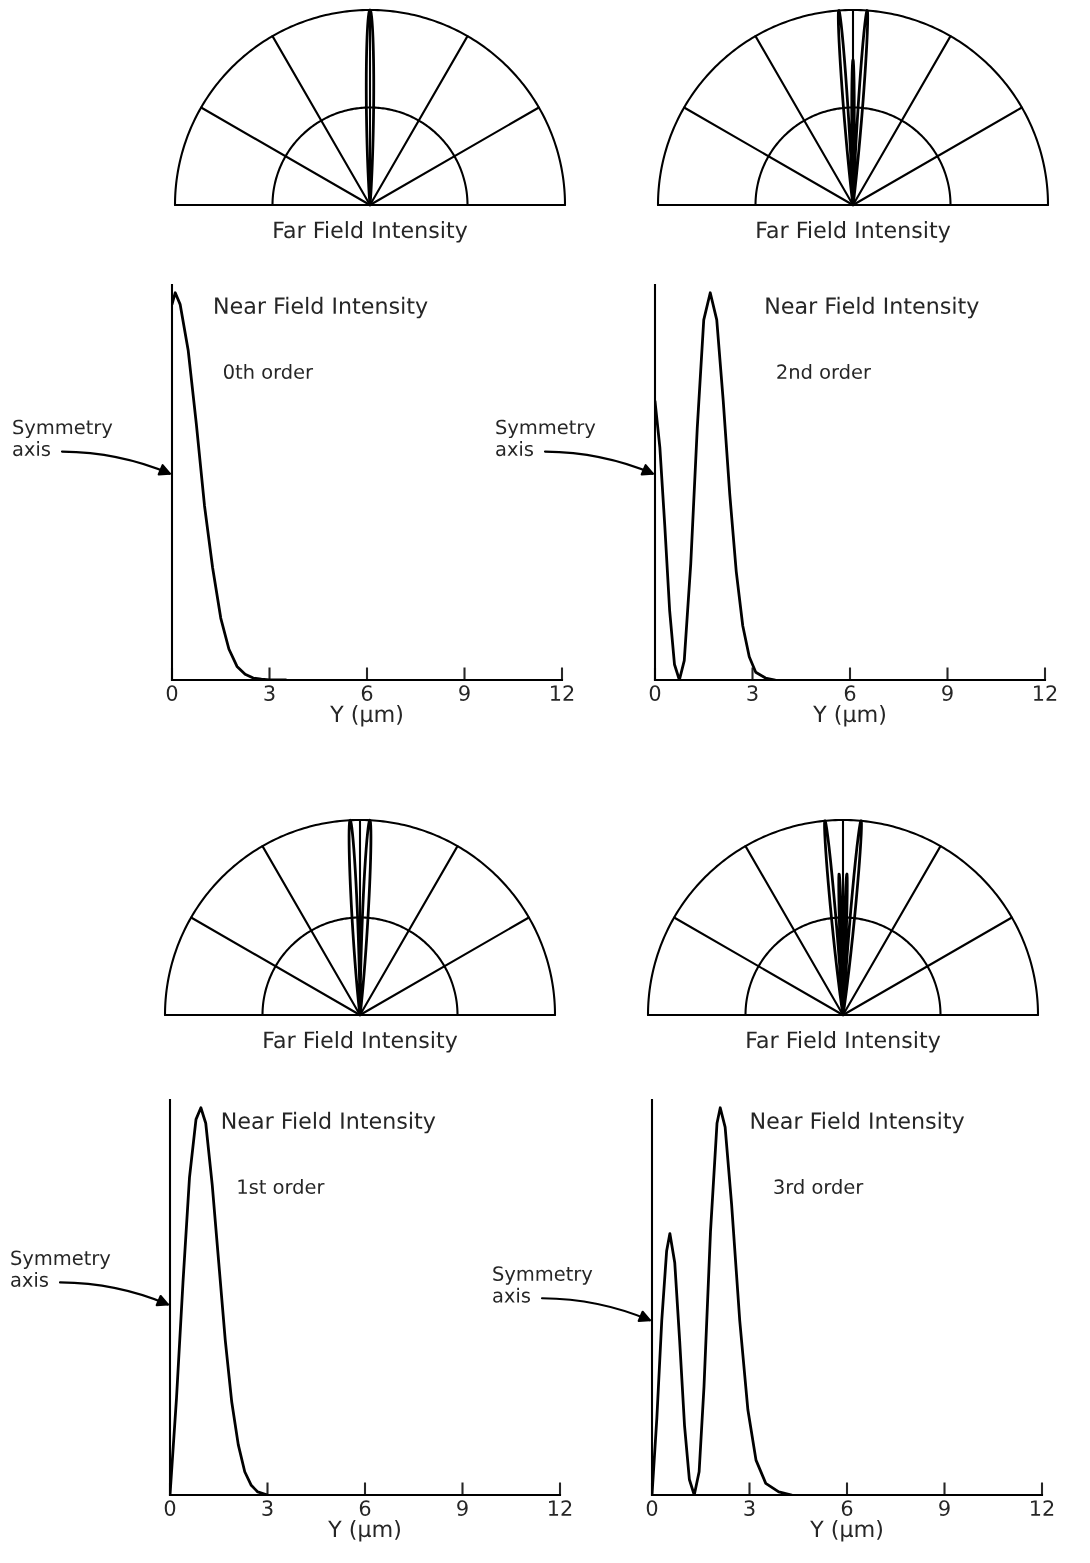  Describe the element at coordinates (824, 372) in the screenshot. I see `annotation: 2nd order` at that location.